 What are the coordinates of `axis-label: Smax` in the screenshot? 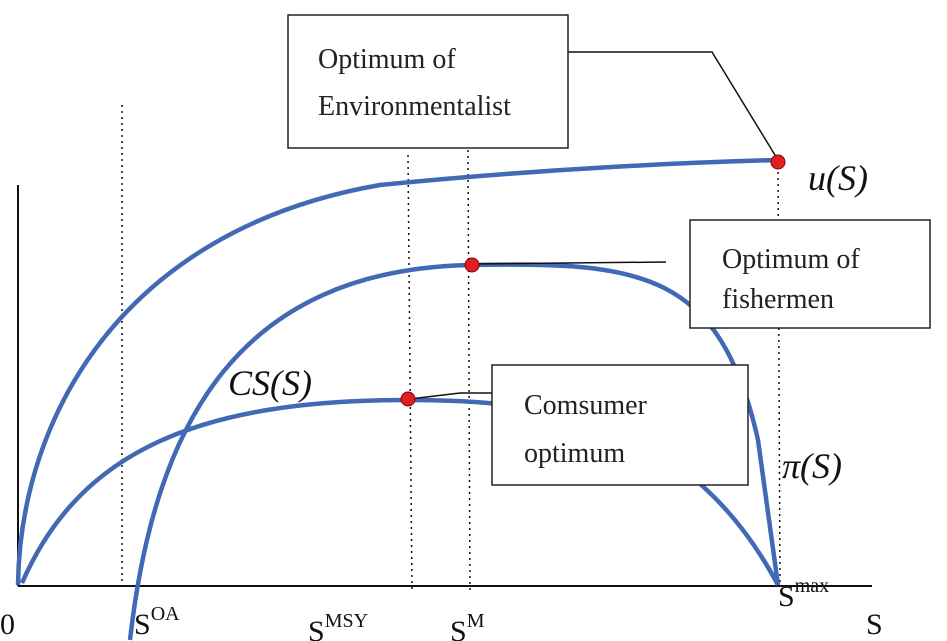 It's located at (803, 594).